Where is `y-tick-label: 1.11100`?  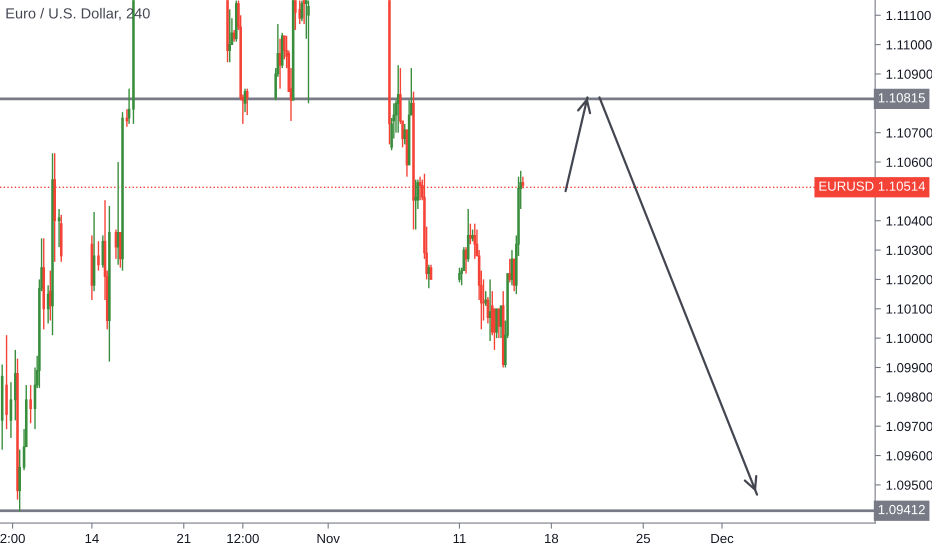
y-tick-label: 1.11100 is located at coordinates (908, 15).